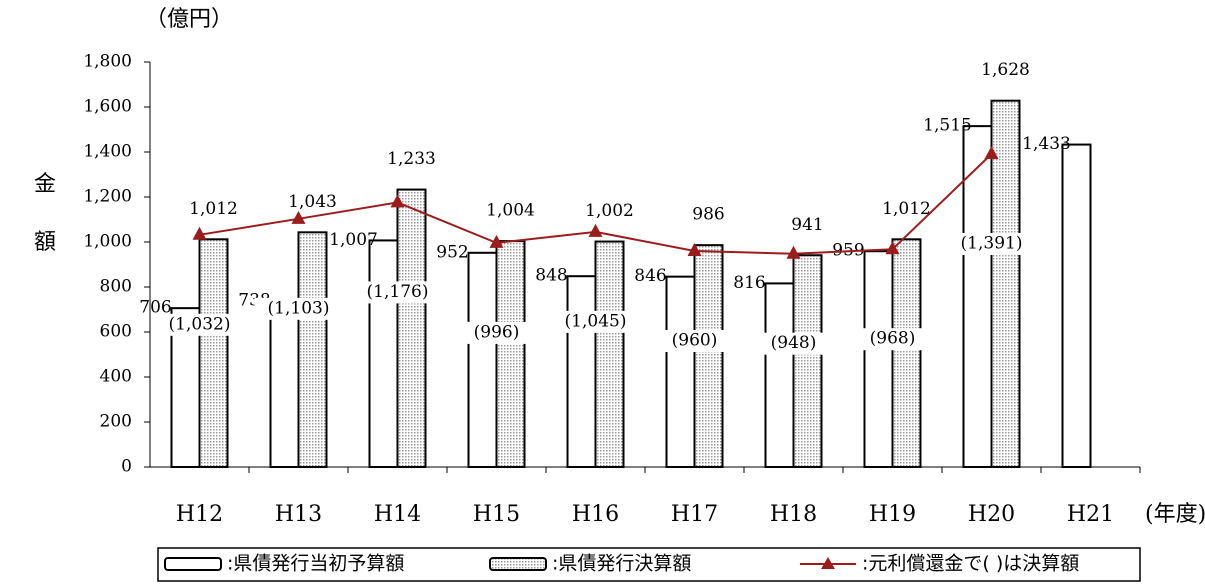  What do you see at coordinates (650, 276) in the screenshot?
I see `data-label: 846` at bounding box center [650, 276].